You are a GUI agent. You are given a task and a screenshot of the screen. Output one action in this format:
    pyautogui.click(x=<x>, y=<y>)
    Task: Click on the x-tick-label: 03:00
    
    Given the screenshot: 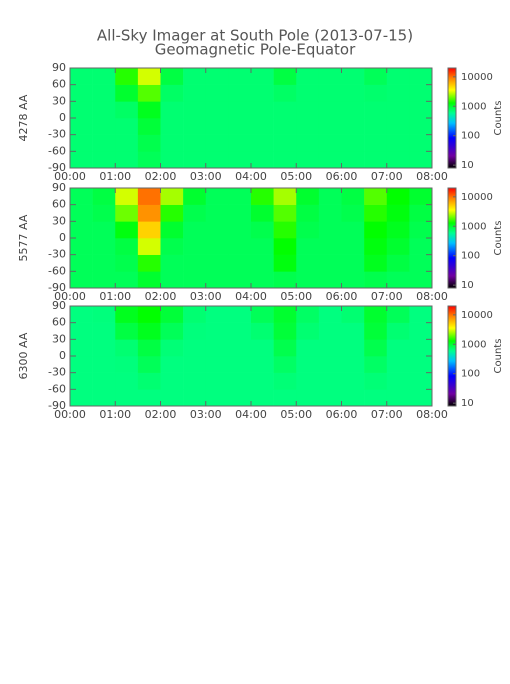 What is the action you would take?
    pyautogui.click(x=206, y=296)
    